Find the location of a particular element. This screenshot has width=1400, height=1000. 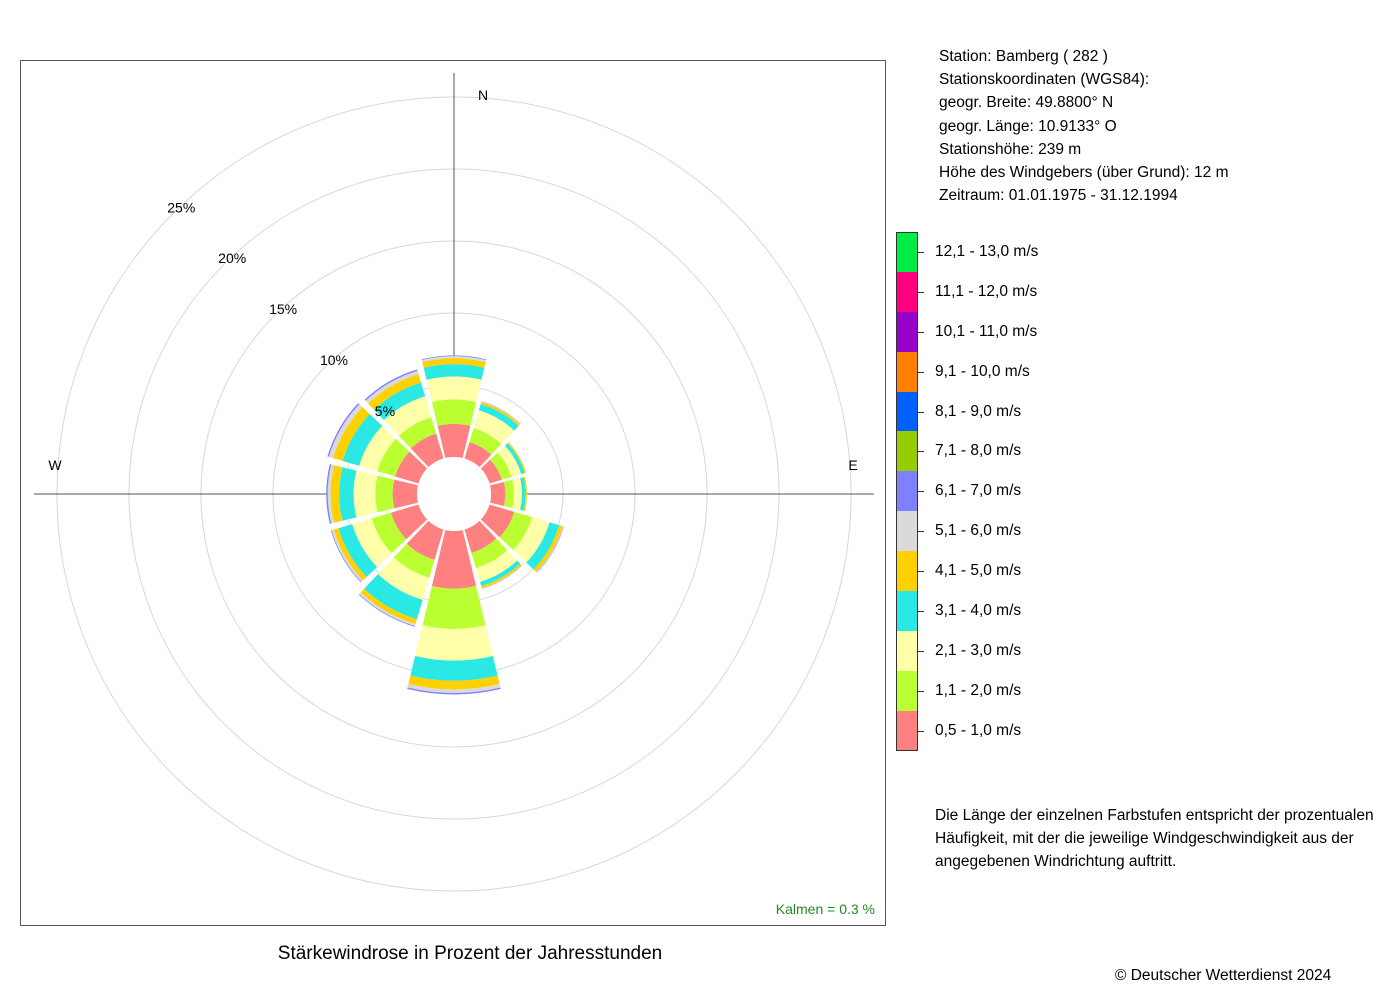

radial-tick-label: 20% is located at coordinates (232, 258).